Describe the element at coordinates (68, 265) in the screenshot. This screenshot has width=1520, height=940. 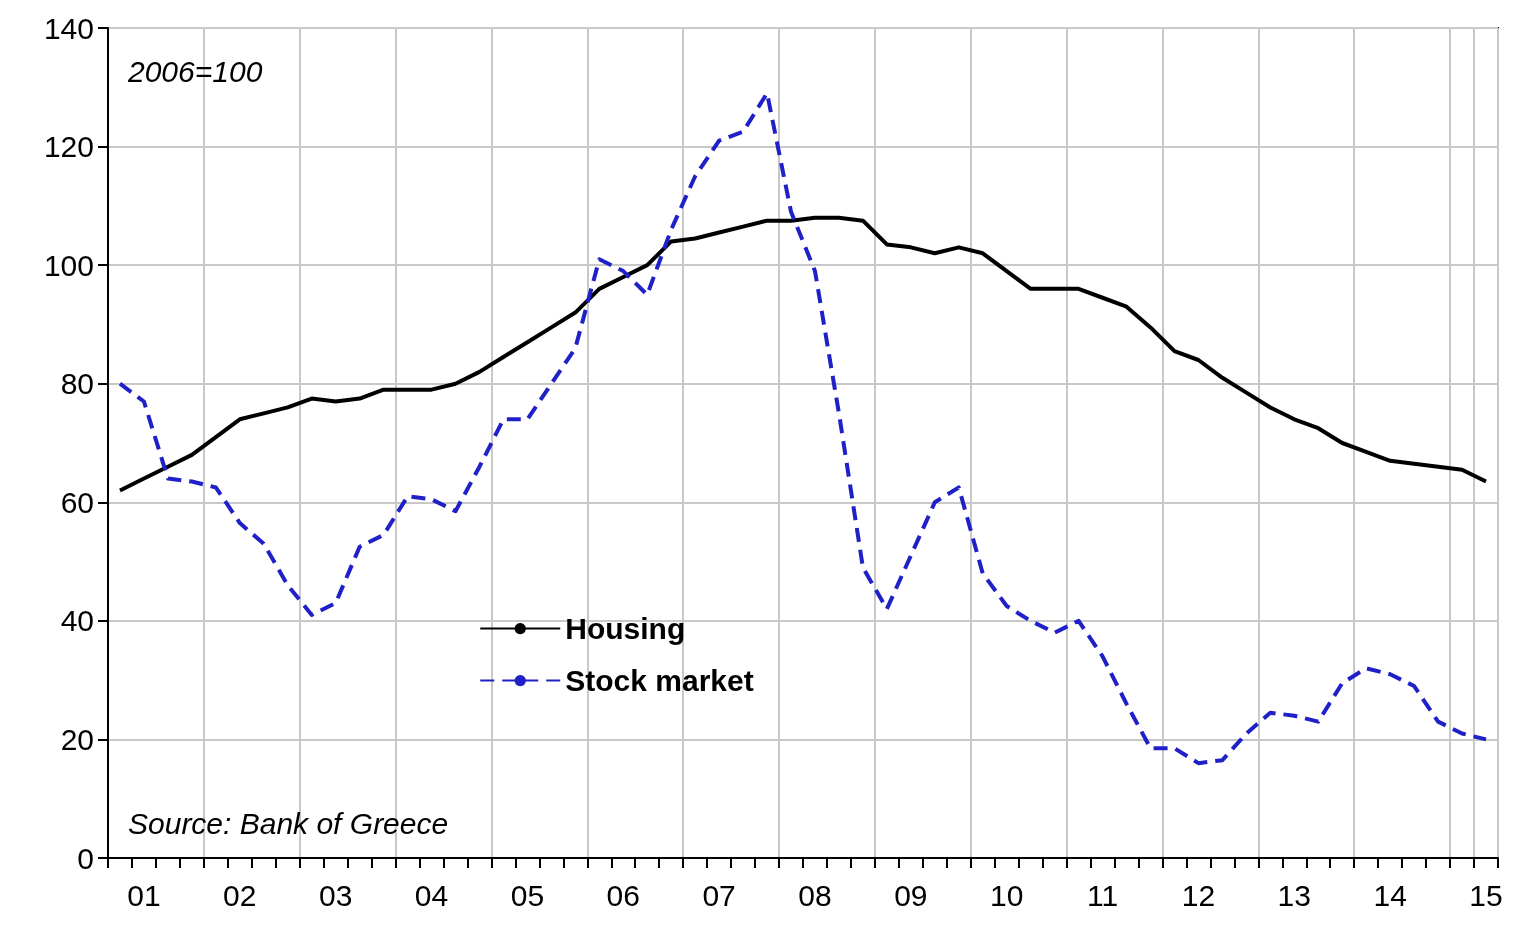
I see `y-tick-label: 100` at that location.